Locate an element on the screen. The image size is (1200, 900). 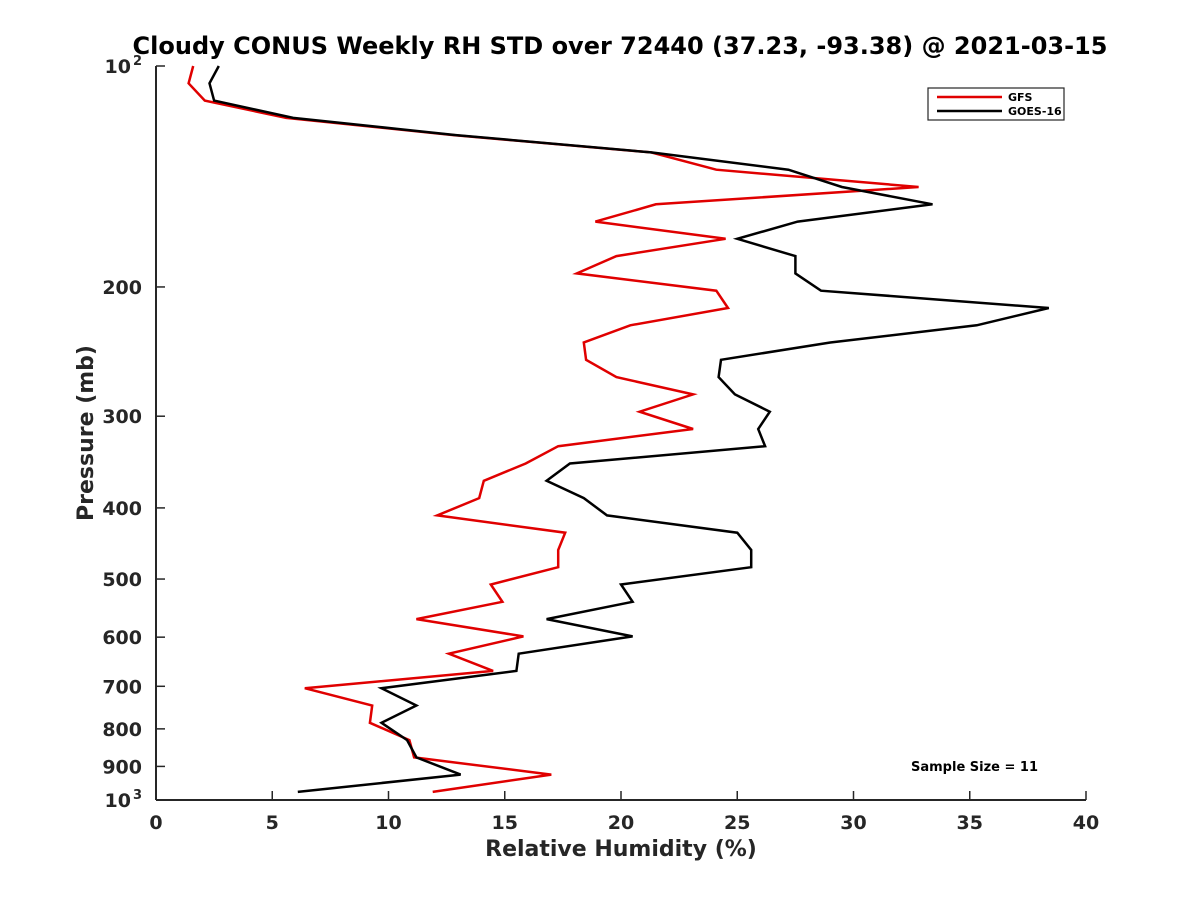
x-tick-label: 15 is located at coordinates (505, 823).